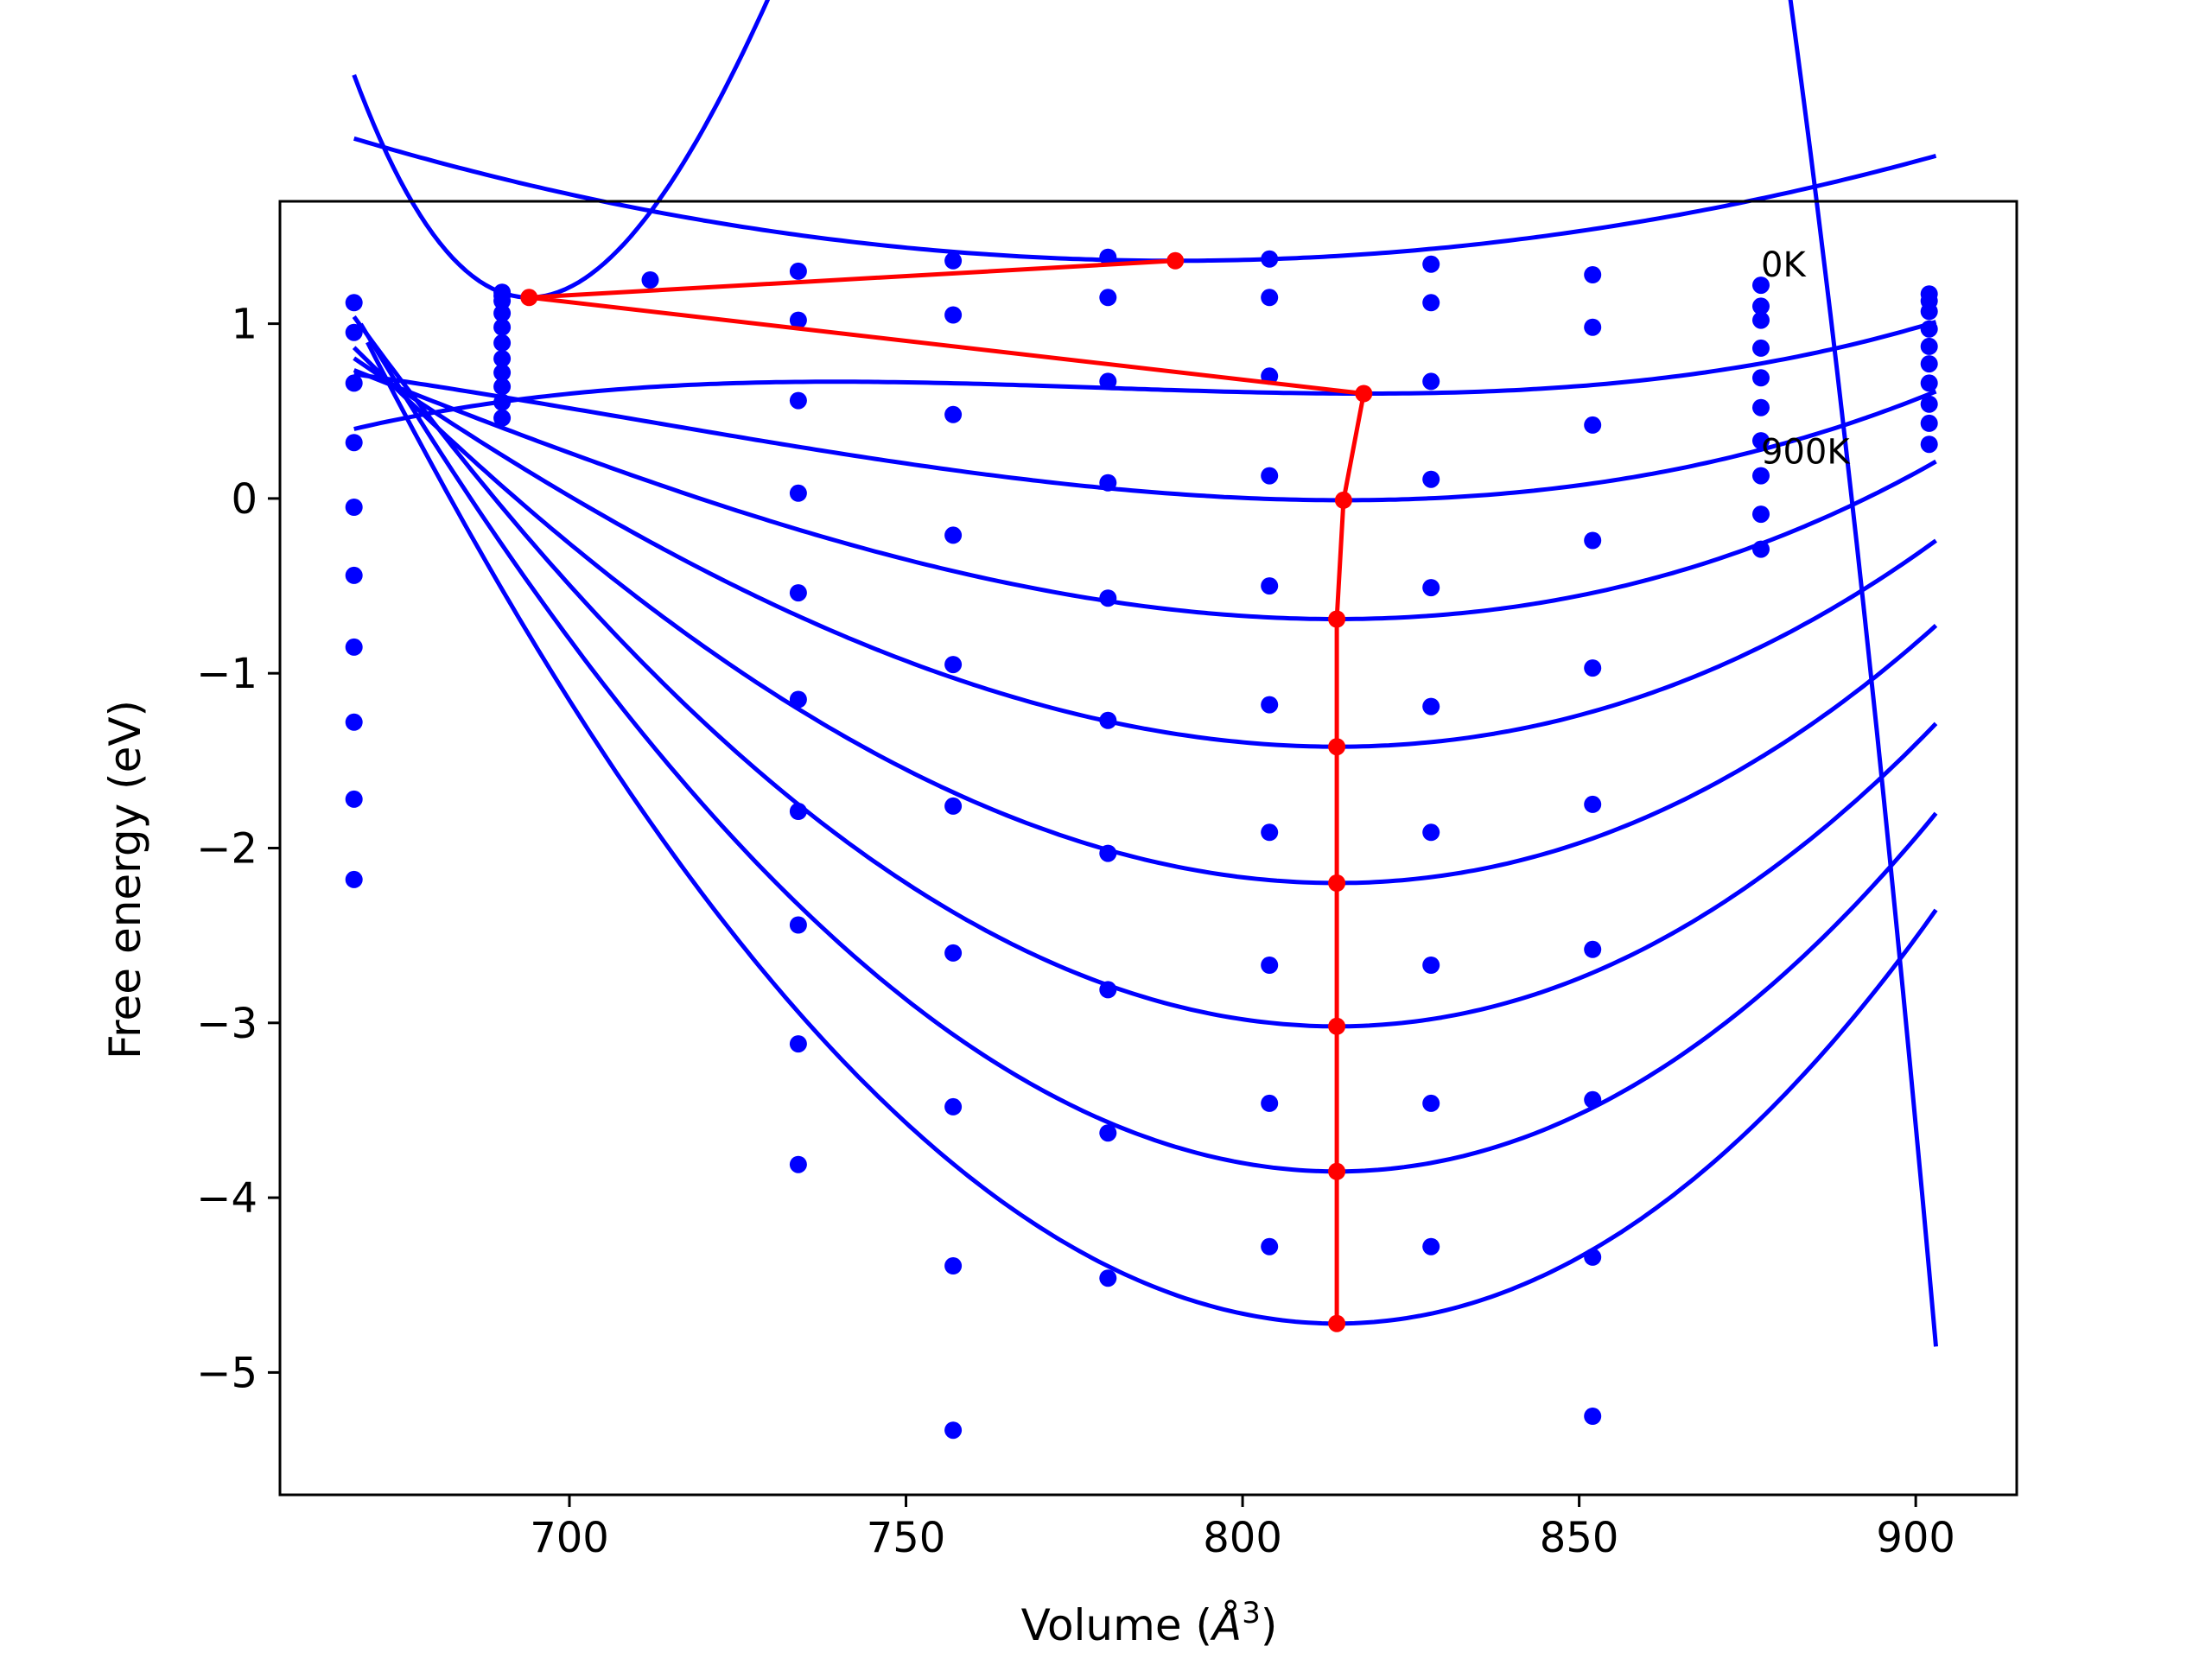  What do you see at coordinates (238, 849) in the screenshot?
I see `y-axis-ticks: 1 0 −1 −2 −3 −4 −5` at bounding box center [238, 849].